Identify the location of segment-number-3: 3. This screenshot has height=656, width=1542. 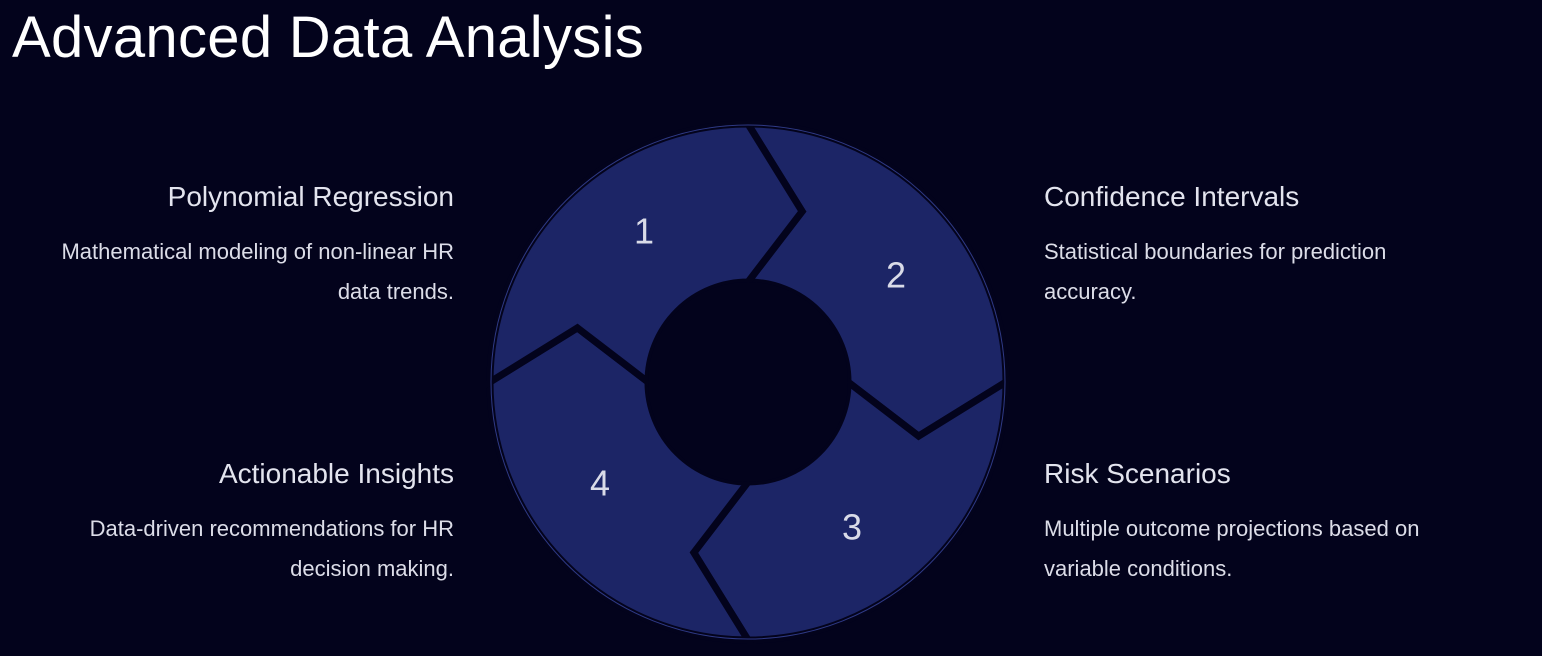
(852, 527).